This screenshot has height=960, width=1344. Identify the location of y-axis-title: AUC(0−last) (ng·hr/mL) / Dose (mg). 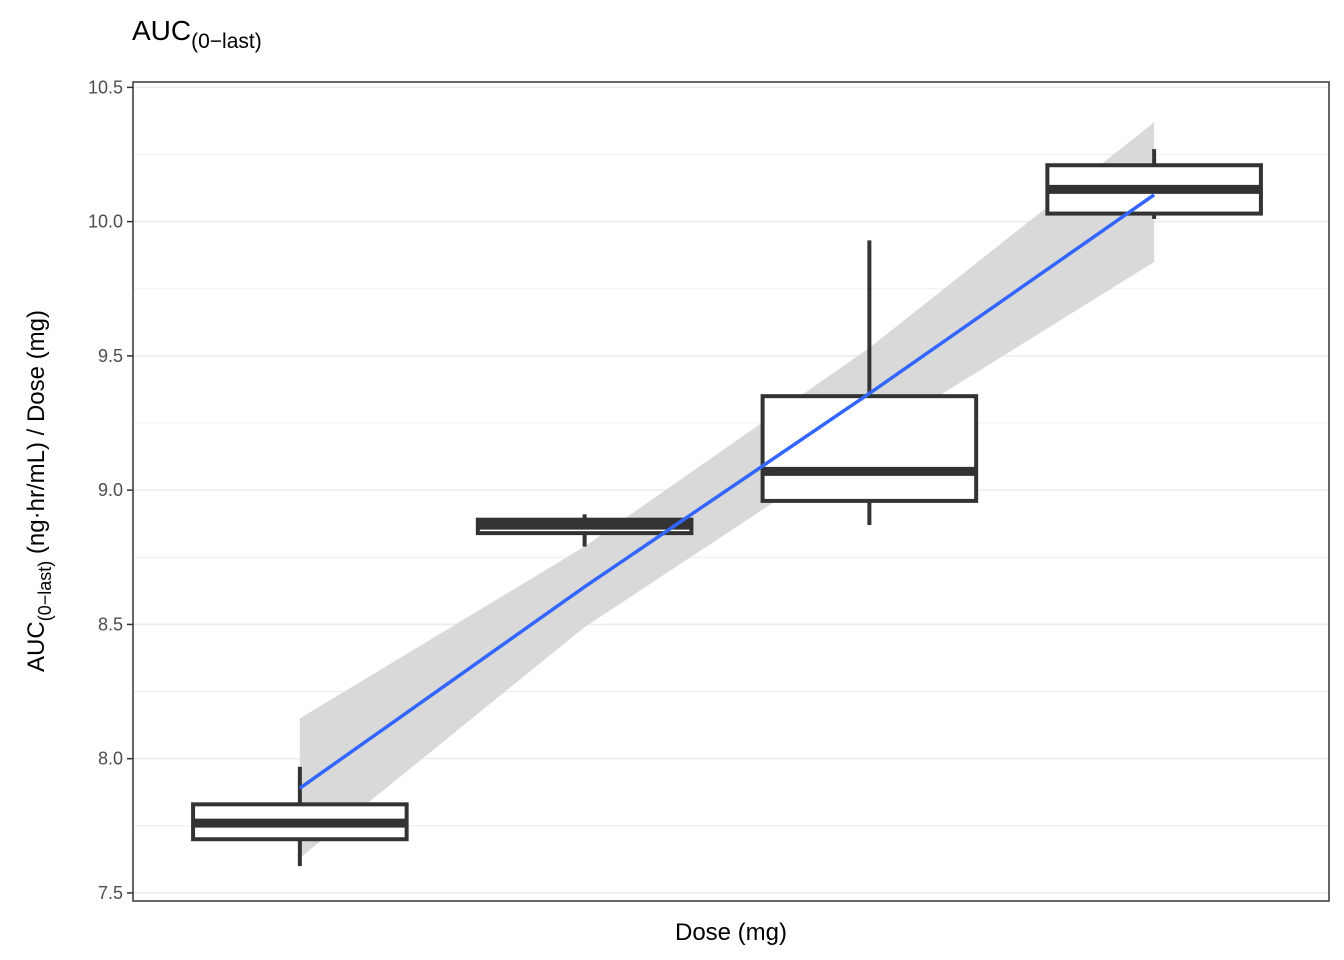
(39, 491).